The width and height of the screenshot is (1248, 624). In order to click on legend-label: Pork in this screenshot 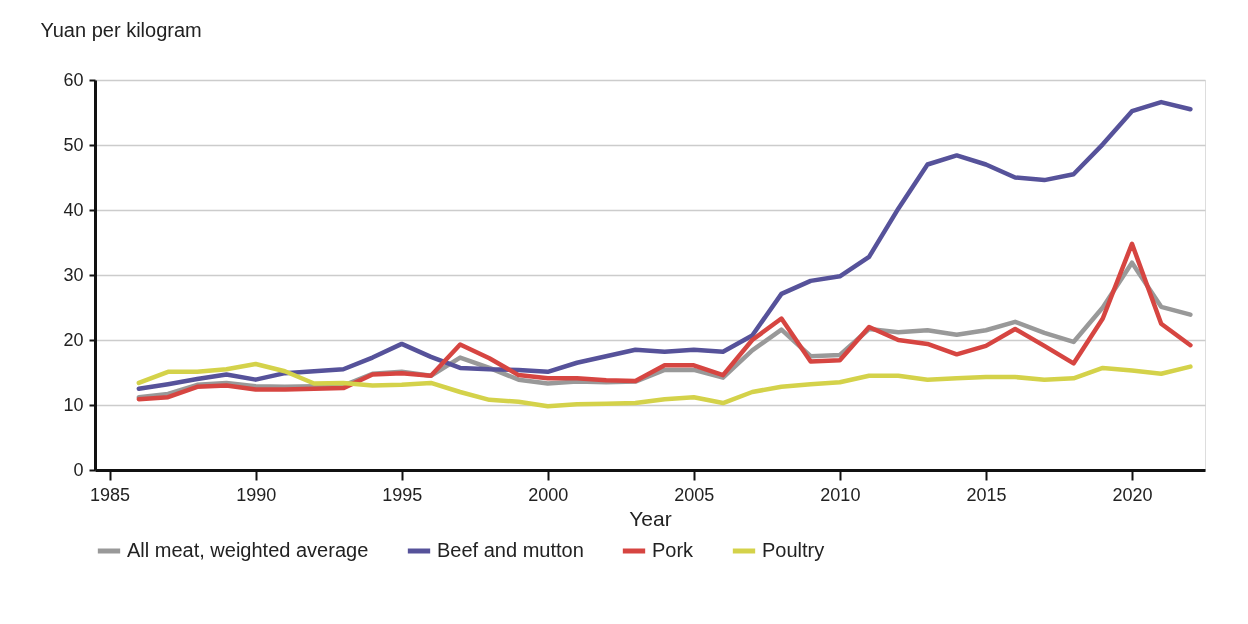, I will do `click(673, 550)`.